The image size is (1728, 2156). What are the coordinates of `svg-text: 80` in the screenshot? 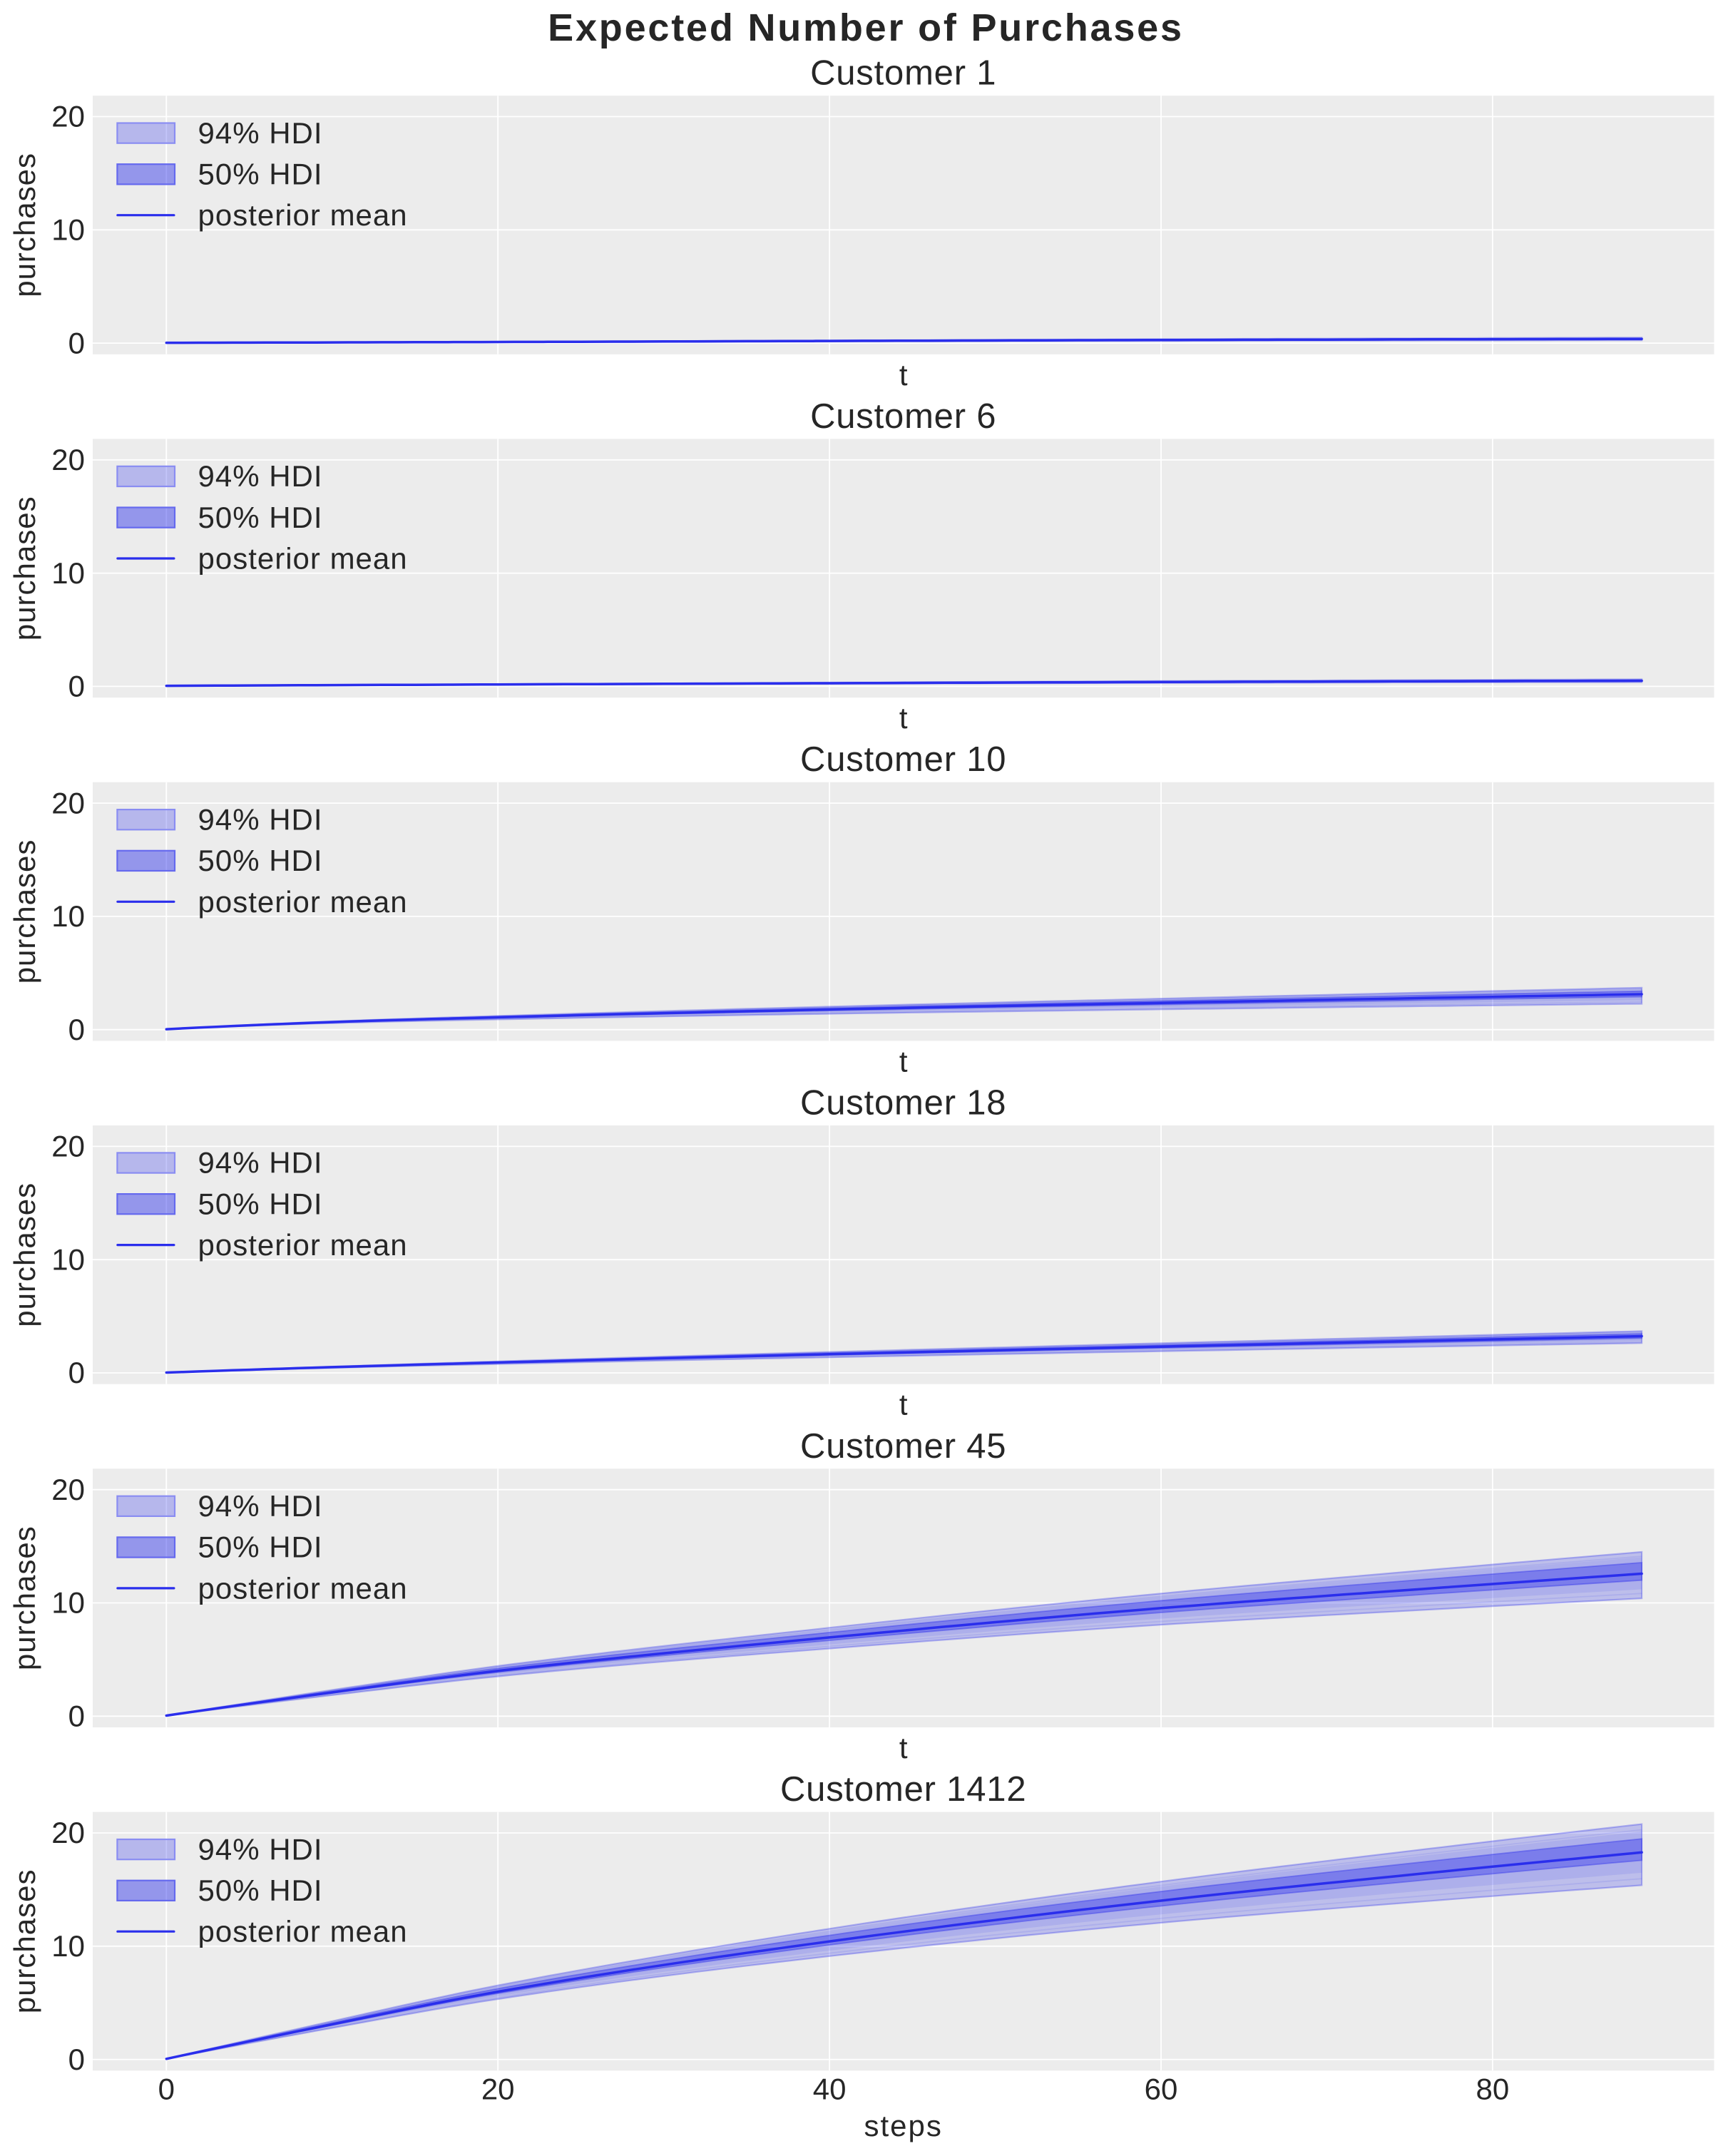 It's located at (1493, 2089).